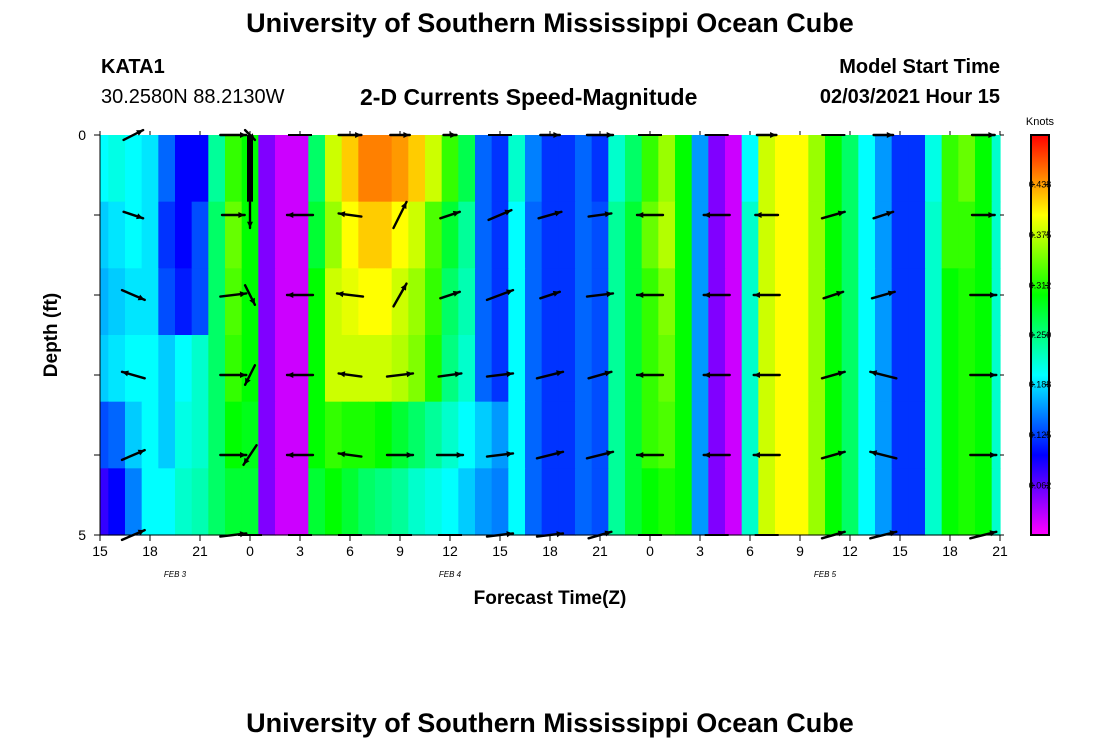  What do you see at coordinates (1040, 335) in the screenshot?
I see `colorbar-tick-label: 0.250` at bounding box center [1040, 335].